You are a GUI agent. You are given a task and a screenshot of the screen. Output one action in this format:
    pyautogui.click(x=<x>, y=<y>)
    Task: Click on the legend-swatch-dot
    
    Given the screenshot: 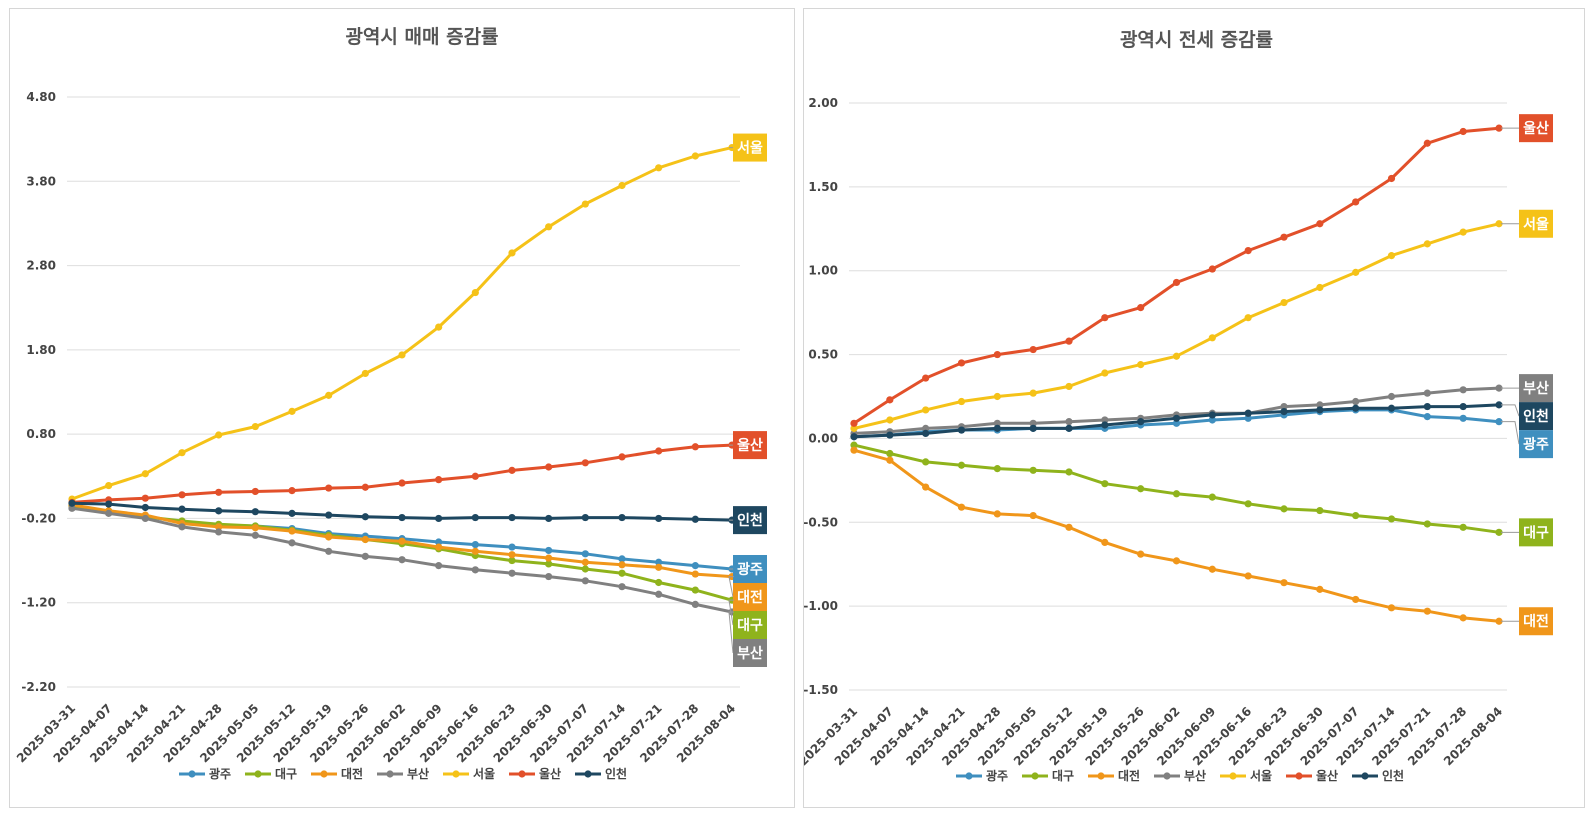 What is the action you would take?
    pyautogui.click(x=456, y=774)
    